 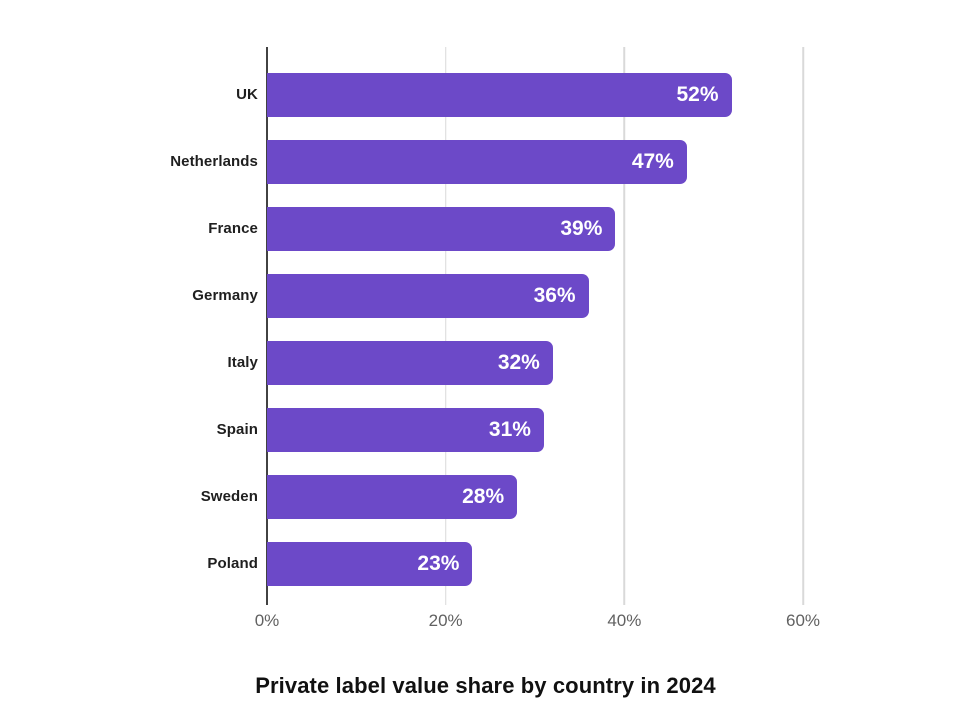 I want to click on bar-value-label: 52%, so click(x=697, y=94).